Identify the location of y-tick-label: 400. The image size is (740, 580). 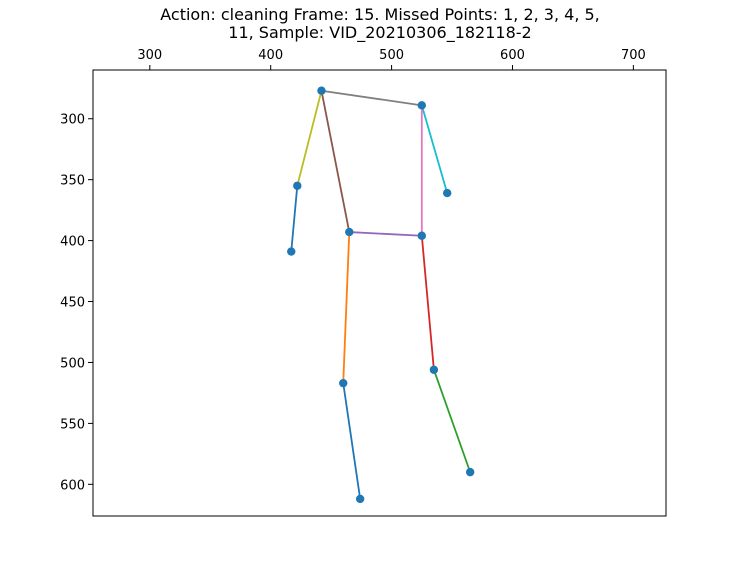
(72, 242).